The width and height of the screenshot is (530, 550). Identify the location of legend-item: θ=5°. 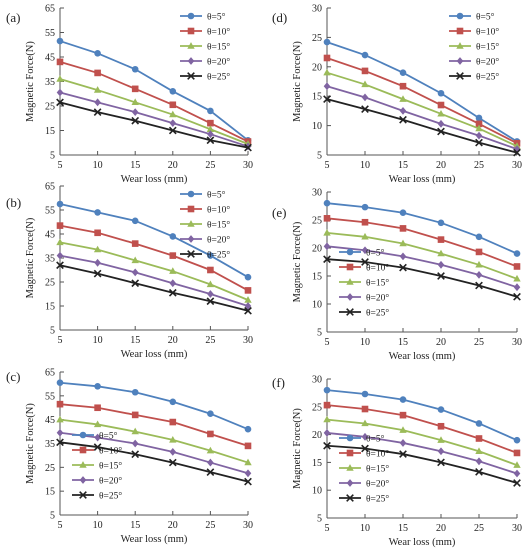
(203, 195).